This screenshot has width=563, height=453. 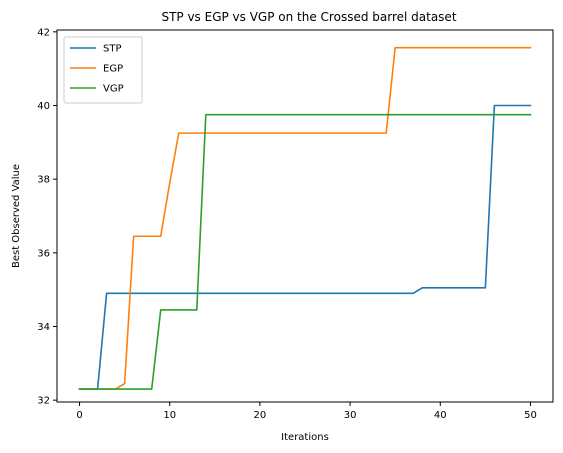 What do you see at coordinates (260, 415) in the screenshot?
I see `x-tick-label: 20` at bounding box center [260, 415].